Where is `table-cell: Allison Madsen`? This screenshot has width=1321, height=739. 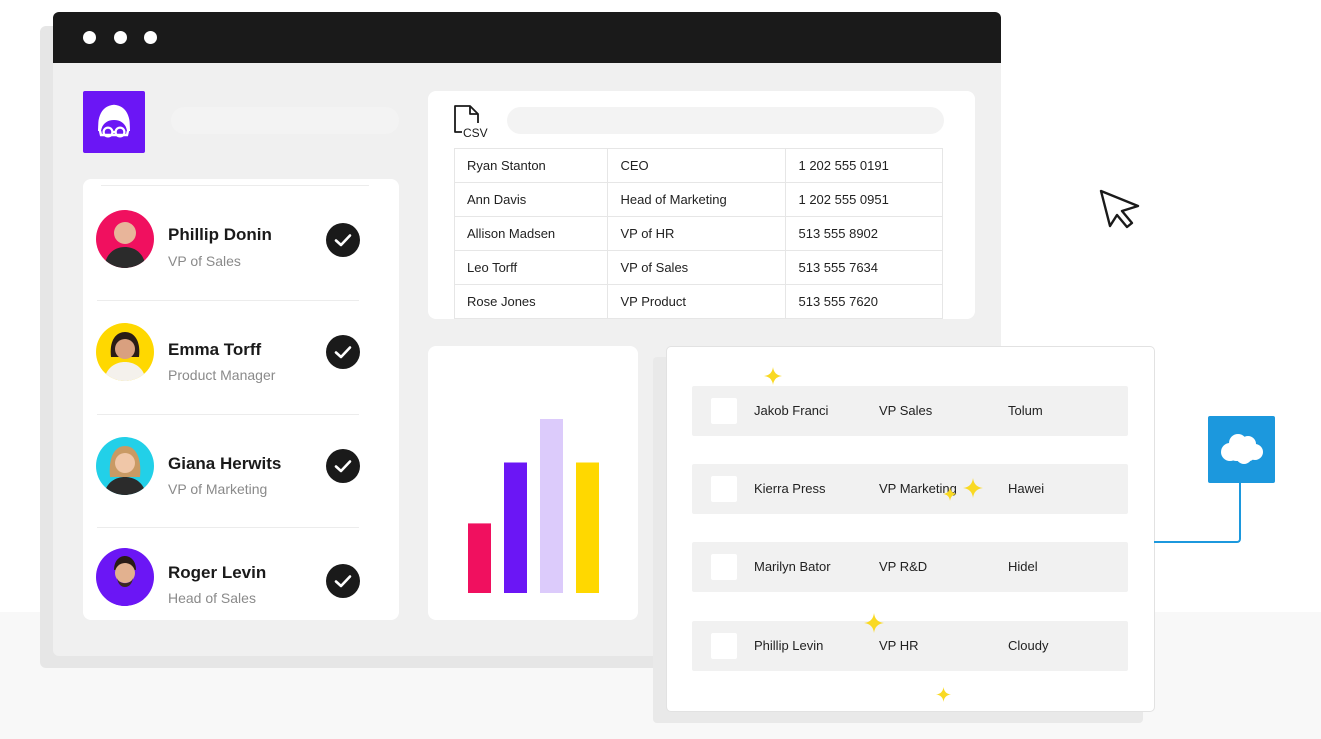
table-cell: Allison Madsen is located at coordinates (531, 233).